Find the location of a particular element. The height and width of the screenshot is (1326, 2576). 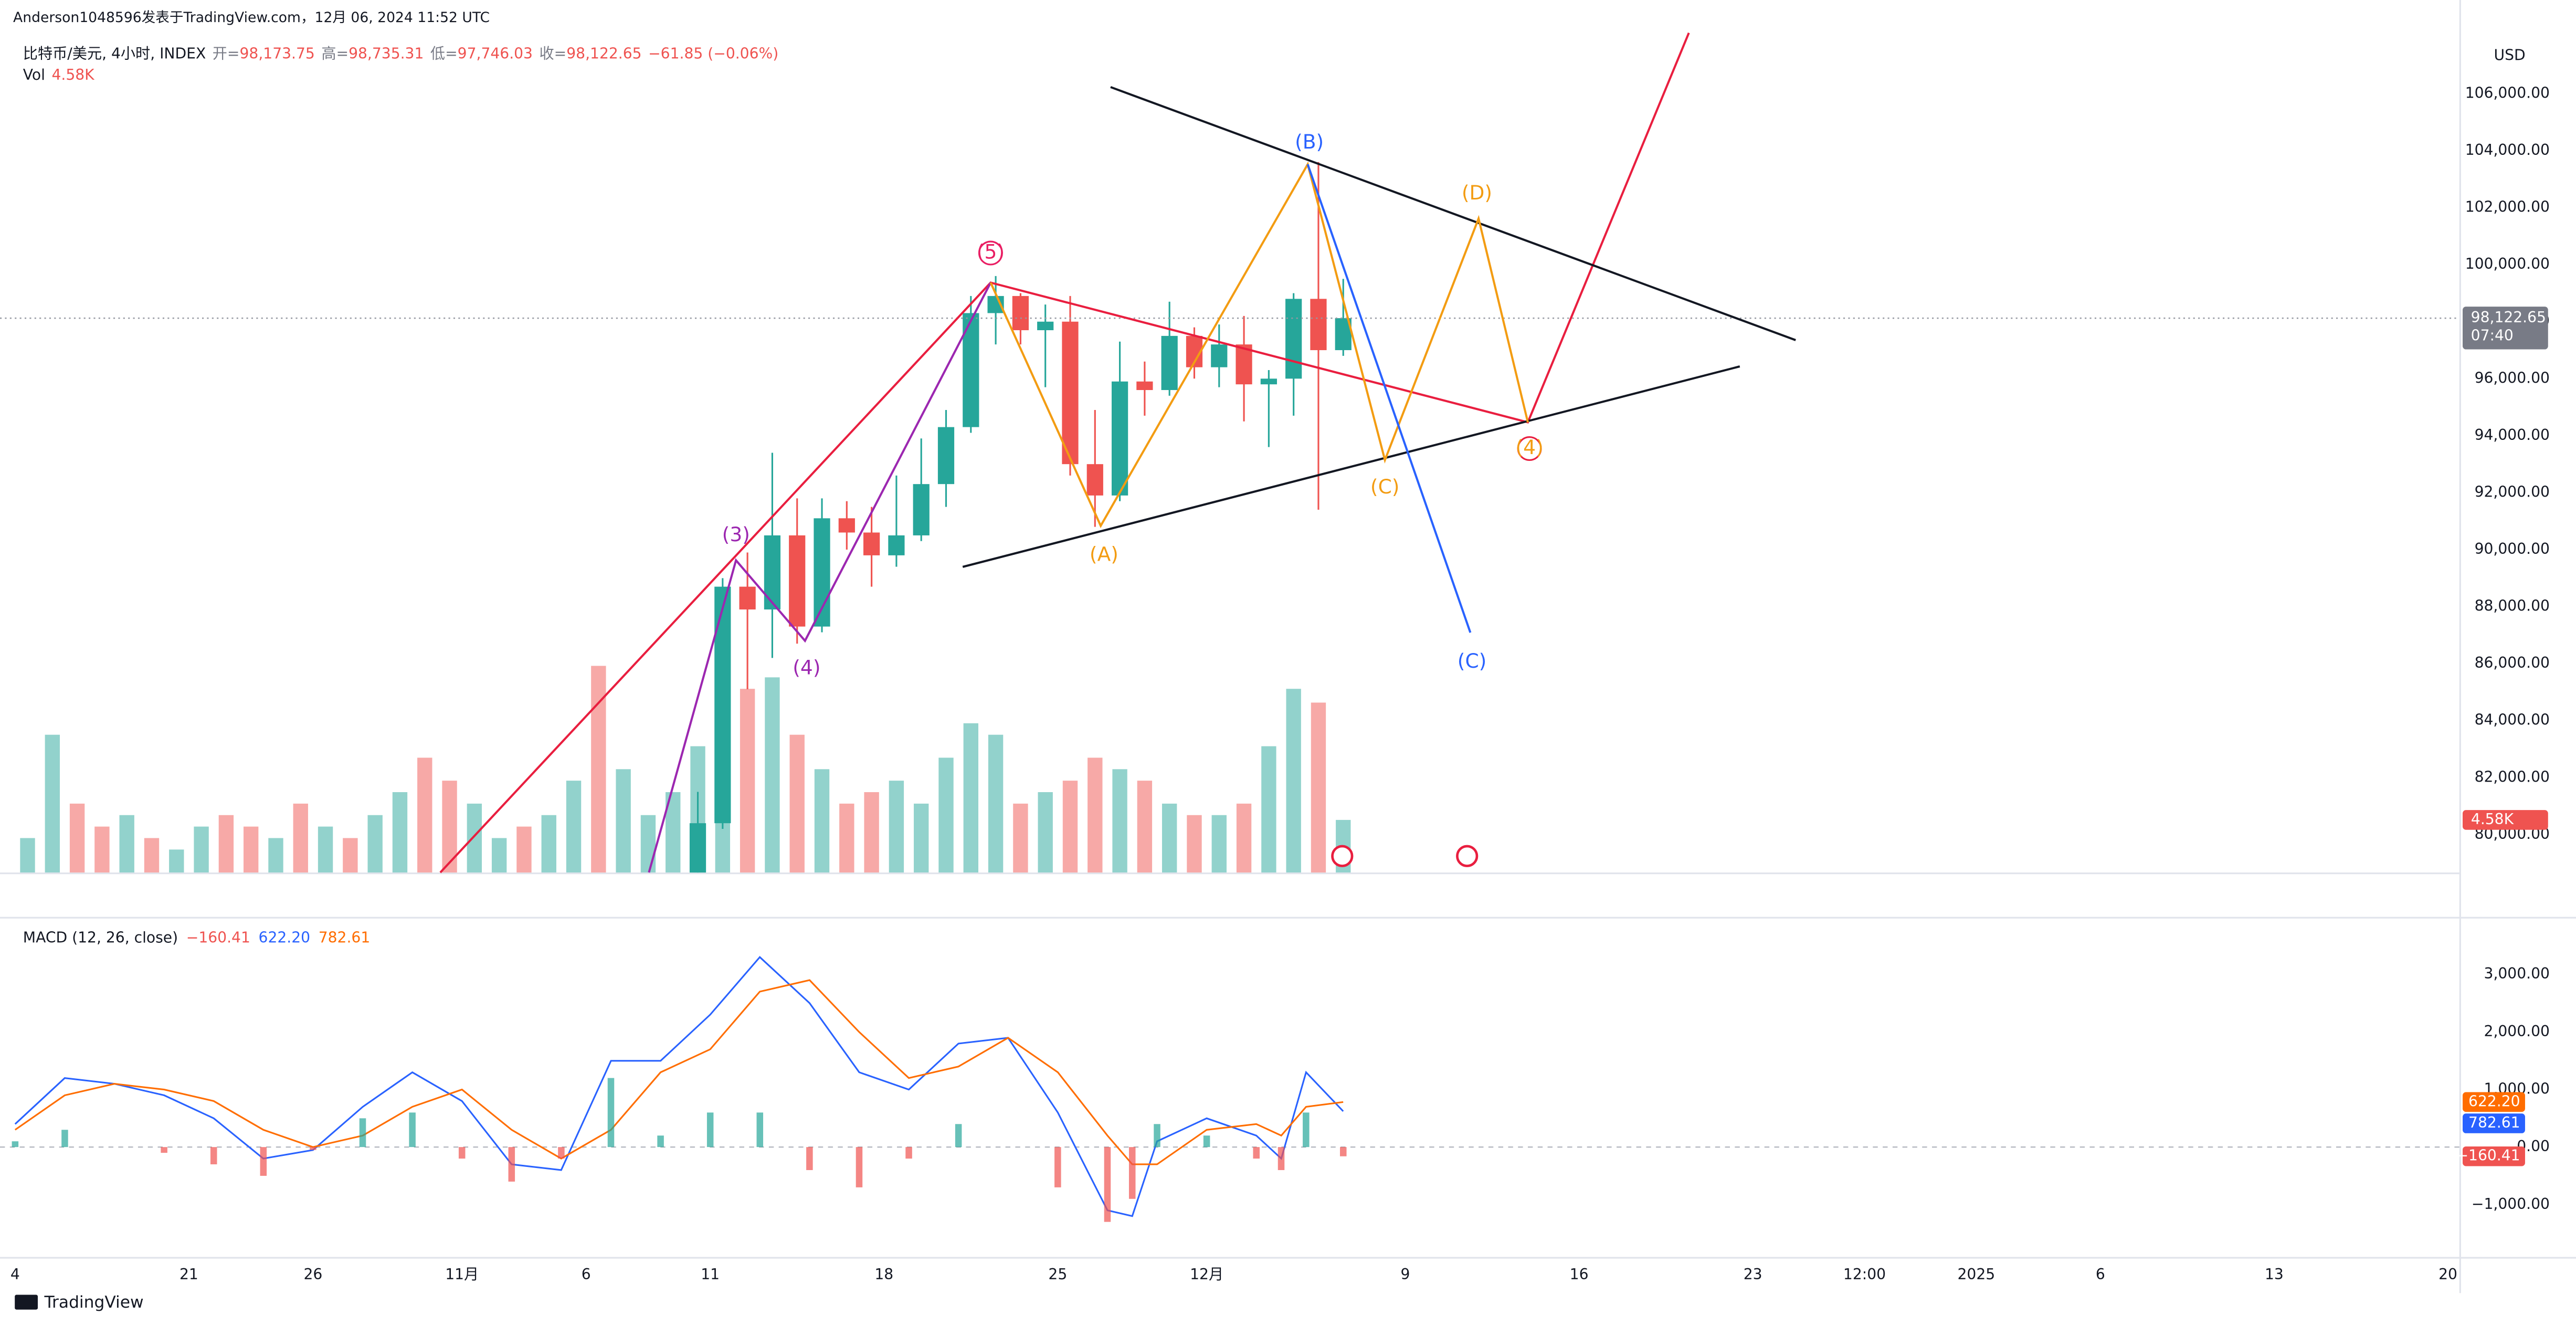

value-tag-label: −160.41 is located at coordinates (2488, 1155).